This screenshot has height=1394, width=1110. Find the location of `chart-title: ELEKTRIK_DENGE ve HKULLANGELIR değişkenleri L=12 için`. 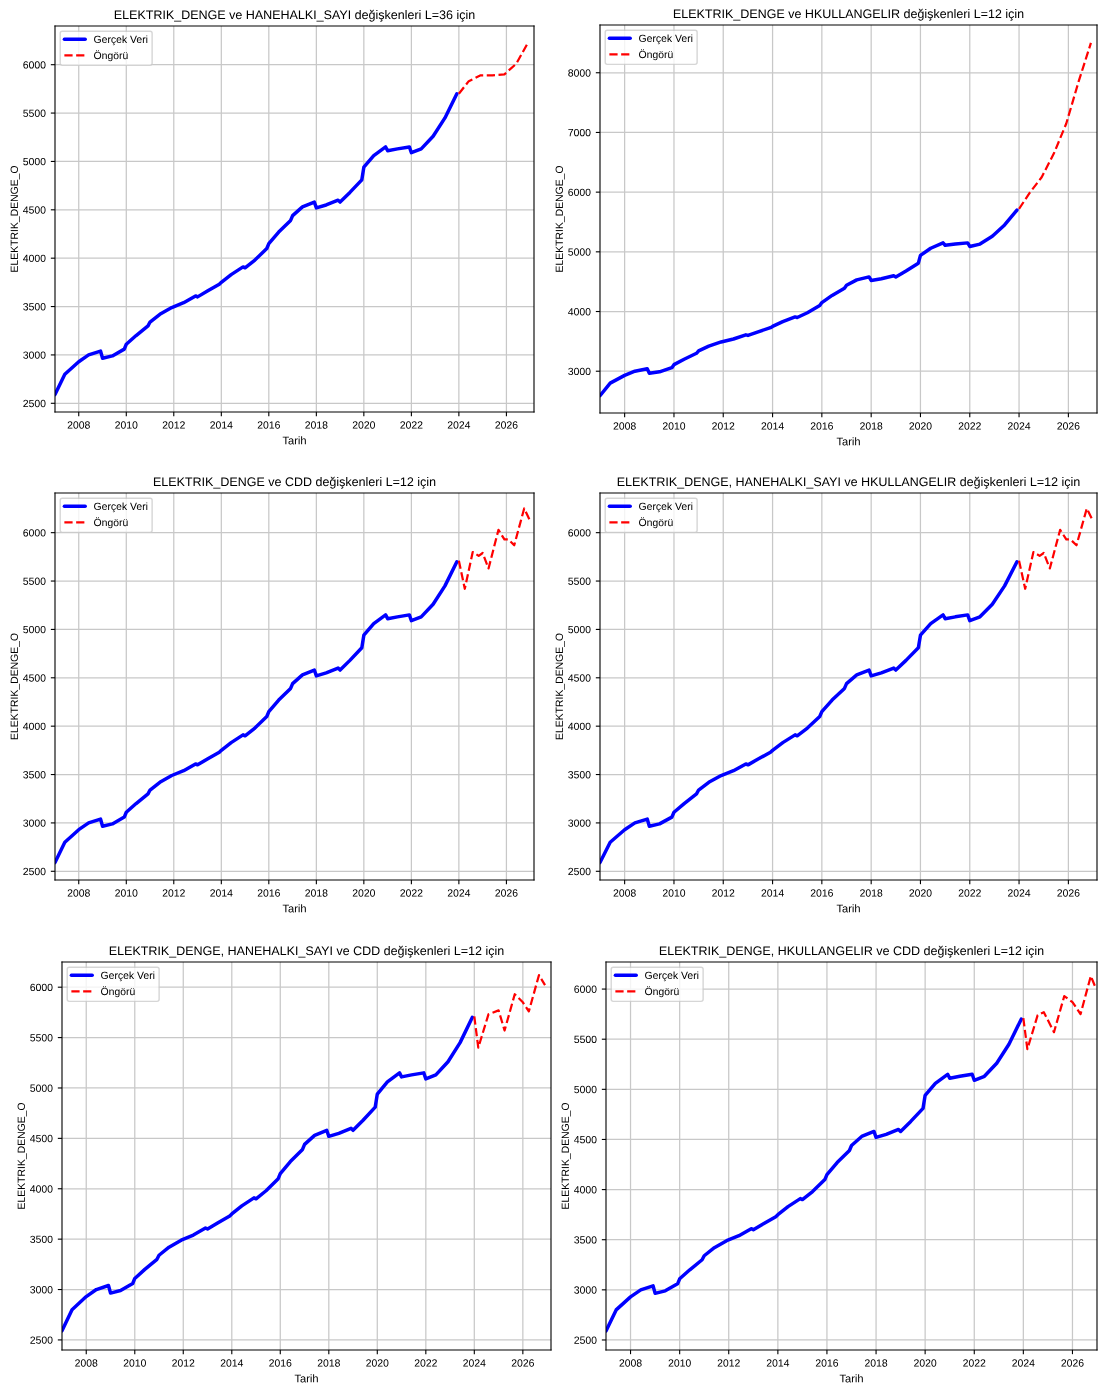

chart-title: ELEKTRIK_DENGE ve HKULLANGELIR değişkenleri L=12 için is located at coordinates (848, 14).